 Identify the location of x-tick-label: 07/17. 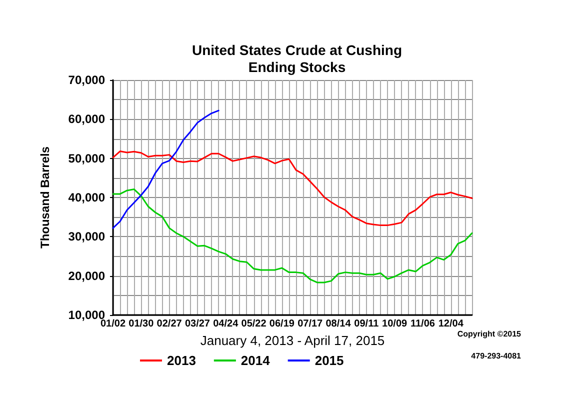
(311, 324).